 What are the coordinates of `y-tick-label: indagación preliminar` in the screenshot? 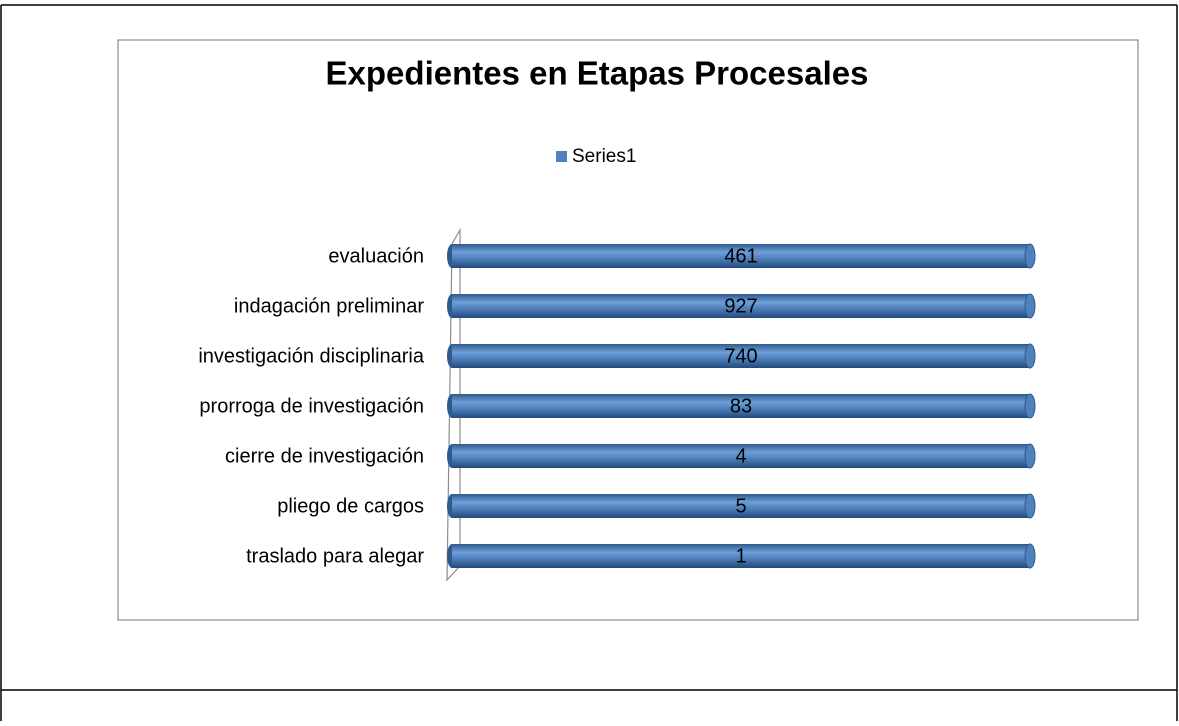 It's located at (329, 306).